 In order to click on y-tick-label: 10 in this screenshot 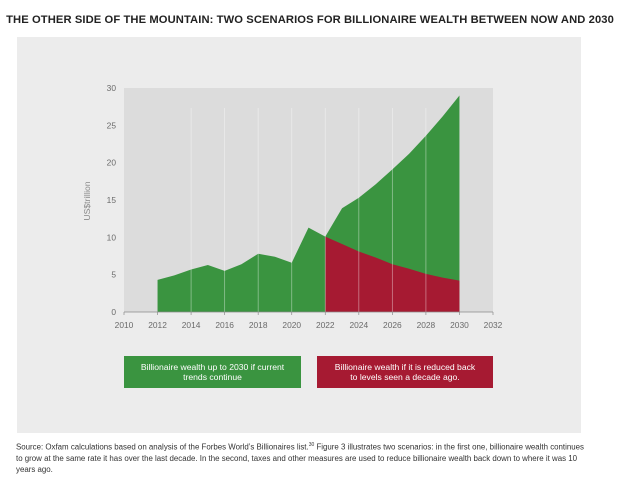, I will do `click(112, 237)`.